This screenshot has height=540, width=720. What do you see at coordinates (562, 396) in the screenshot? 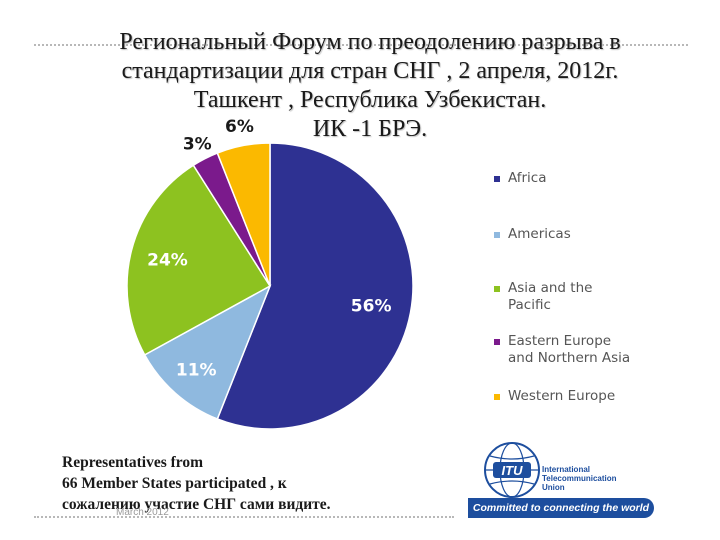
I see `legend-label: Western Europe` at bounding box center [562, 396].